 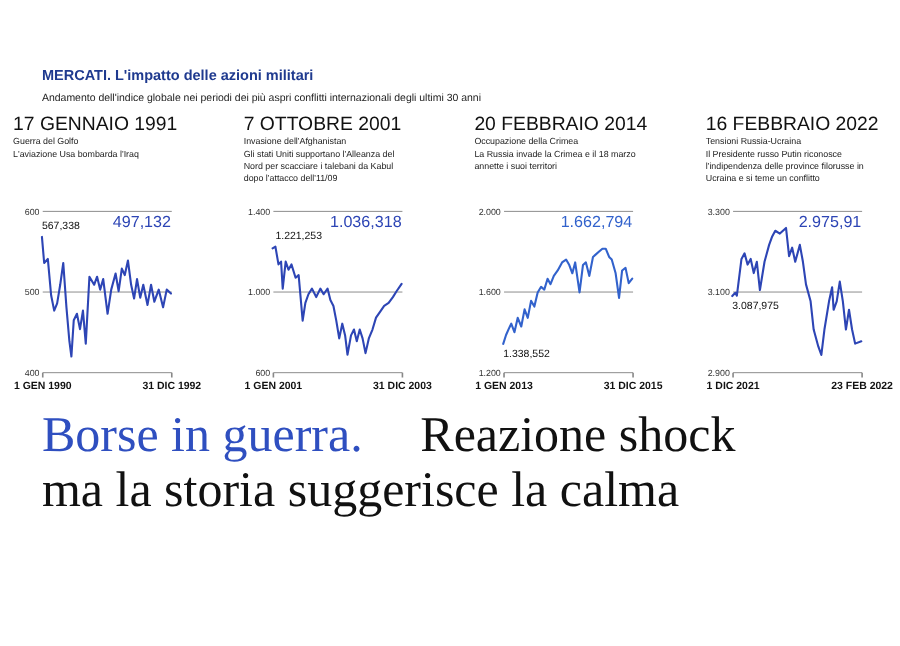 What do you see at coordinates (360, 490) in the screenshot?
I see `text: ma la storia suggerisce la calma` at bounding box center [360, 490].